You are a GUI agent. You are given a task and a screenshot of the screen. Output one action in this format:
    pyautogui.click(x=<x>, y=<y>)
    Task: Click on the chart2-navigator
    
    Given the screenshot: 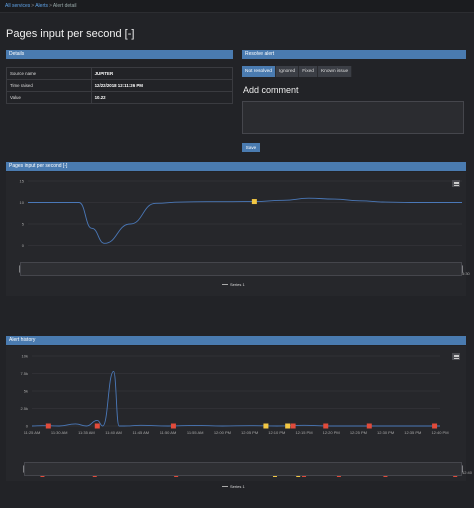 What is the action you would take?
    pyautogui.click(x=243, y=469)
    